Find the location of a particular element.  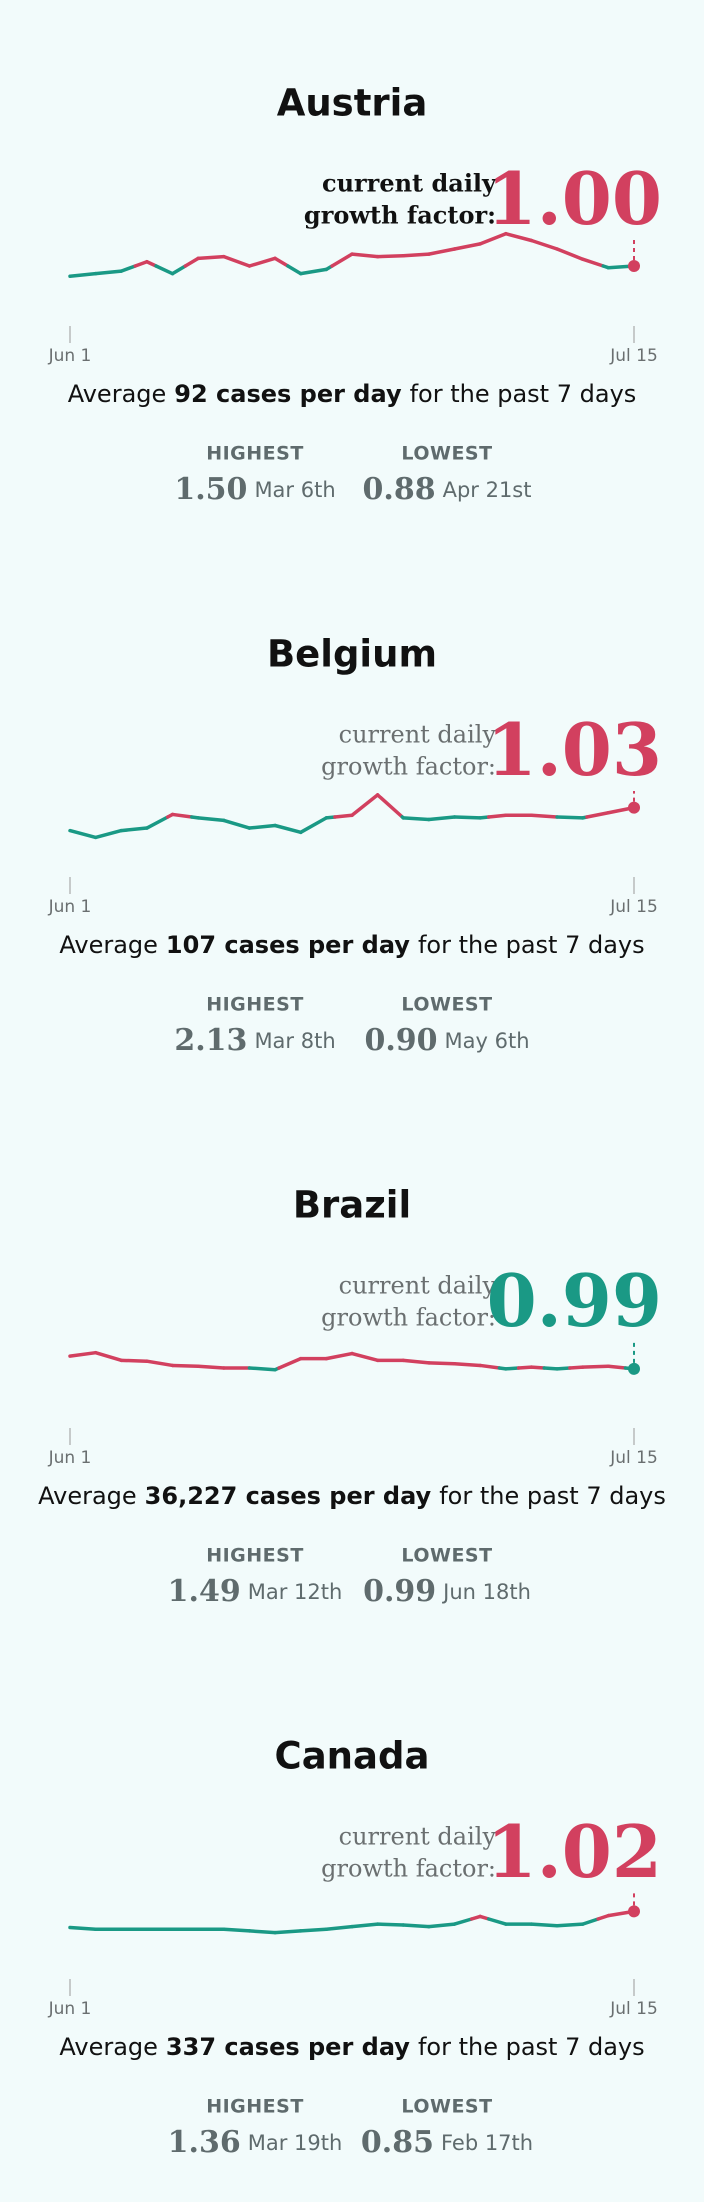

lowest-value: 0.99 is located at coordinates (399, 1591).